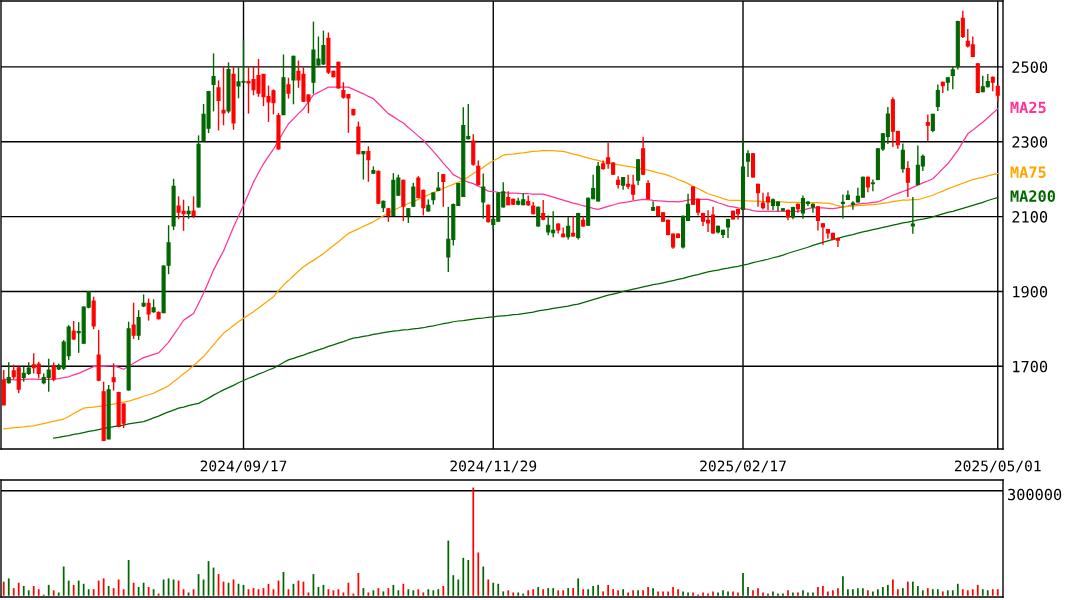 This screenshot has width=1065, height=600. What do you see at coordinates (1028, 107) in the screenshot?
I see `series-label: MA25` at bounding box center [1028, 107].